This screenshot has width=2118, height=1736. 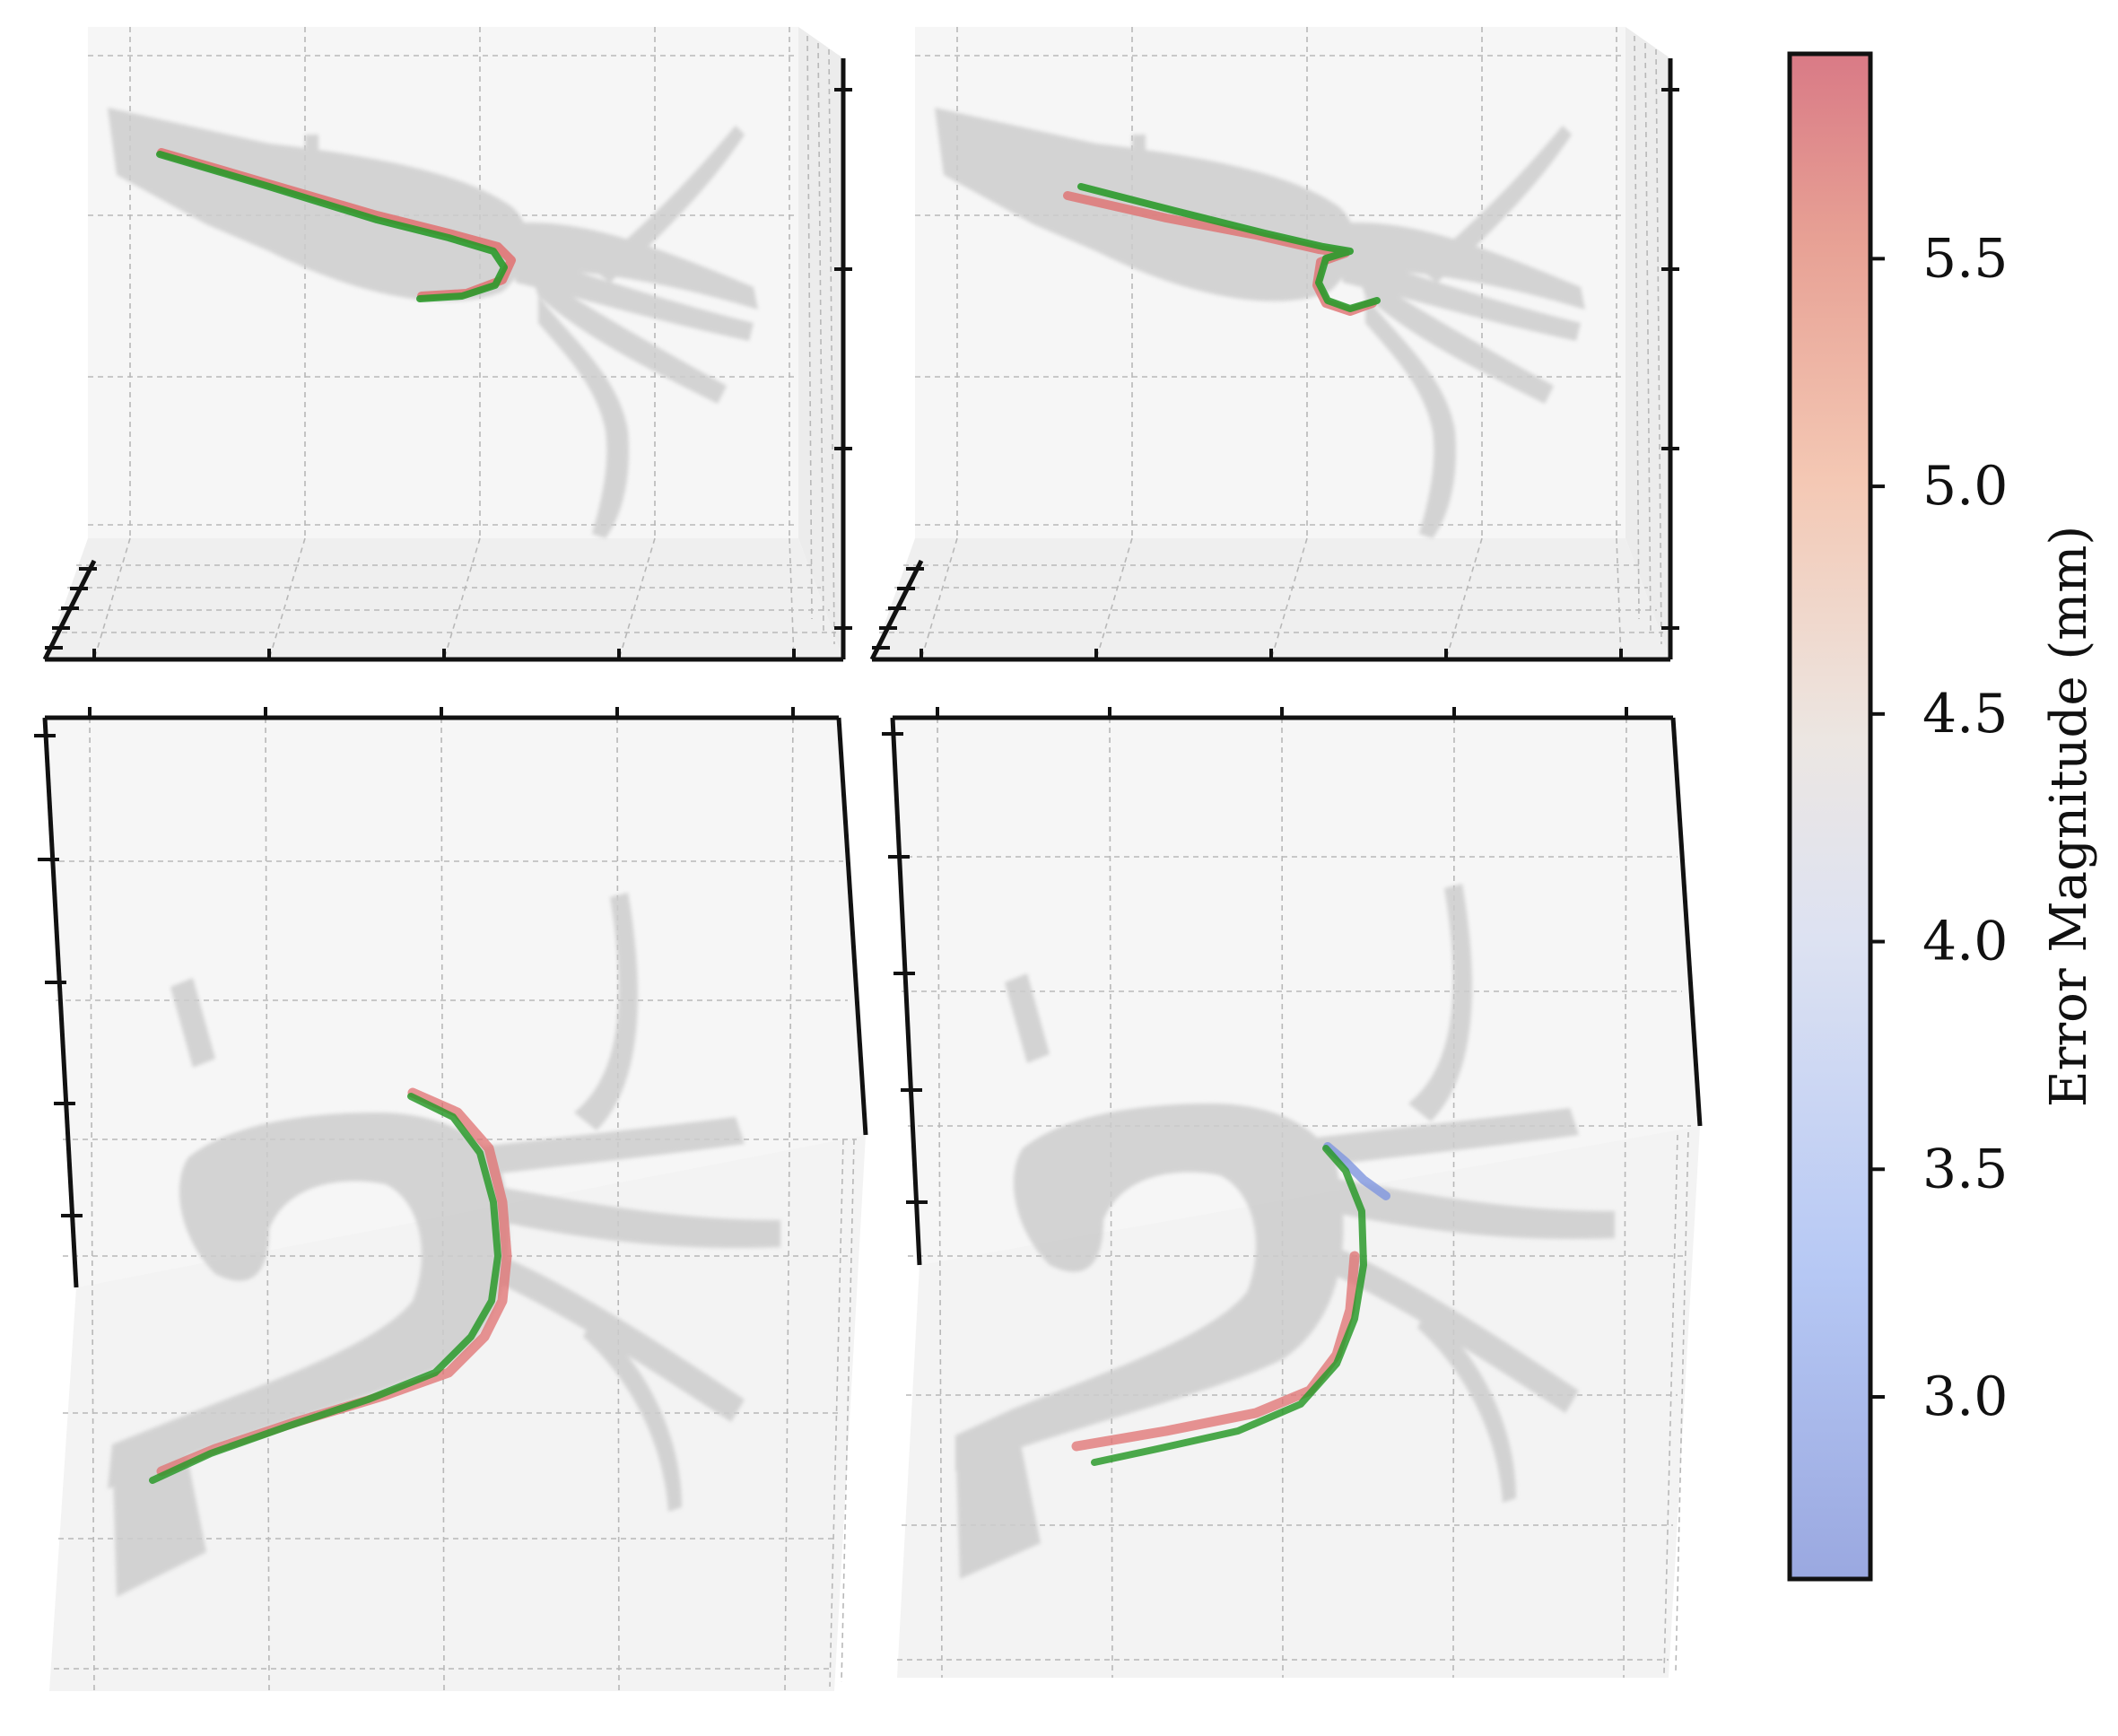 I want to click on gridlines, so click(x=444, y=344).